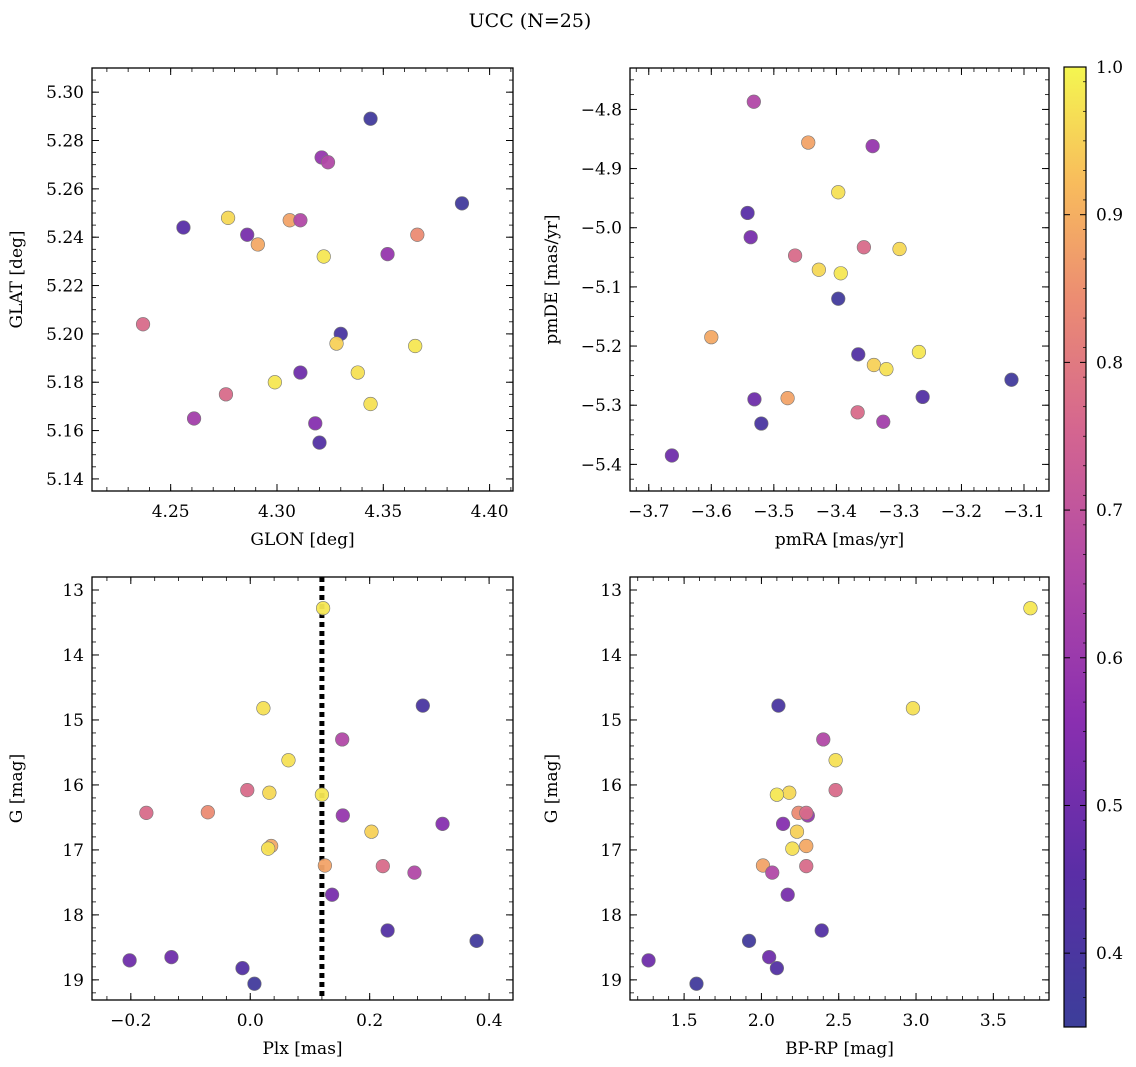  Describe the element at coordinates (1109, 954) in the screenshot. I see `colorbar-tick-label: 0.4` at that location.